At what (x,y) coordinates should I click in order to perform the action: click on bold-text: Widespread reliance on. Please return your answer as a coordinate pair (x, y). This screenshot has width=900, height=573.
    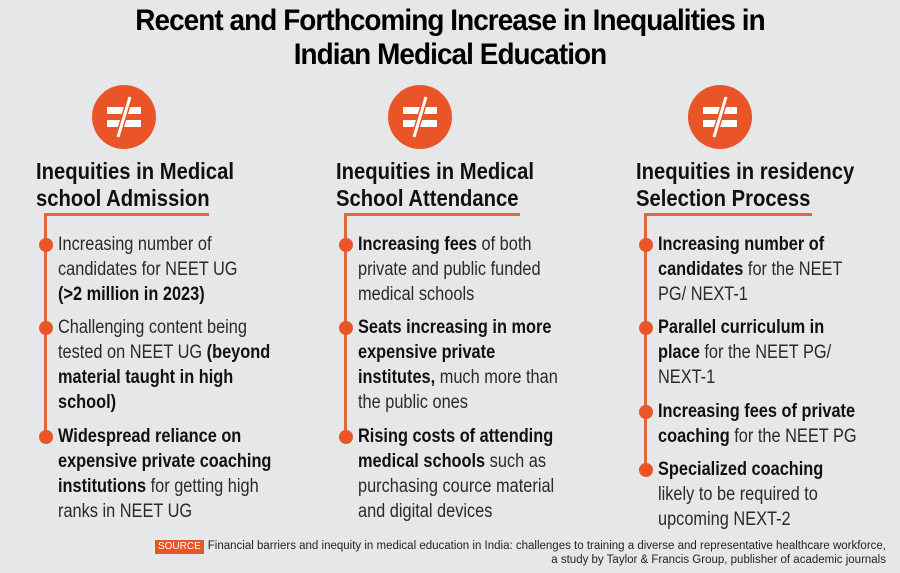
    Looking at the image, I should click on (150, 436).